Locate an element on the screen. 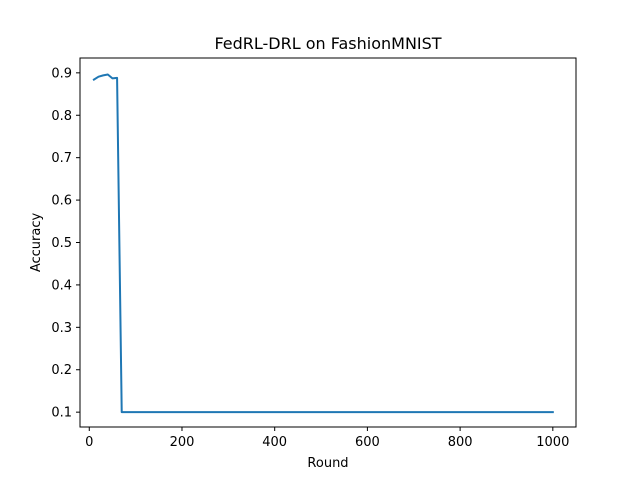  y-tick-label: 0.3 is located at coordinates (61, 328).